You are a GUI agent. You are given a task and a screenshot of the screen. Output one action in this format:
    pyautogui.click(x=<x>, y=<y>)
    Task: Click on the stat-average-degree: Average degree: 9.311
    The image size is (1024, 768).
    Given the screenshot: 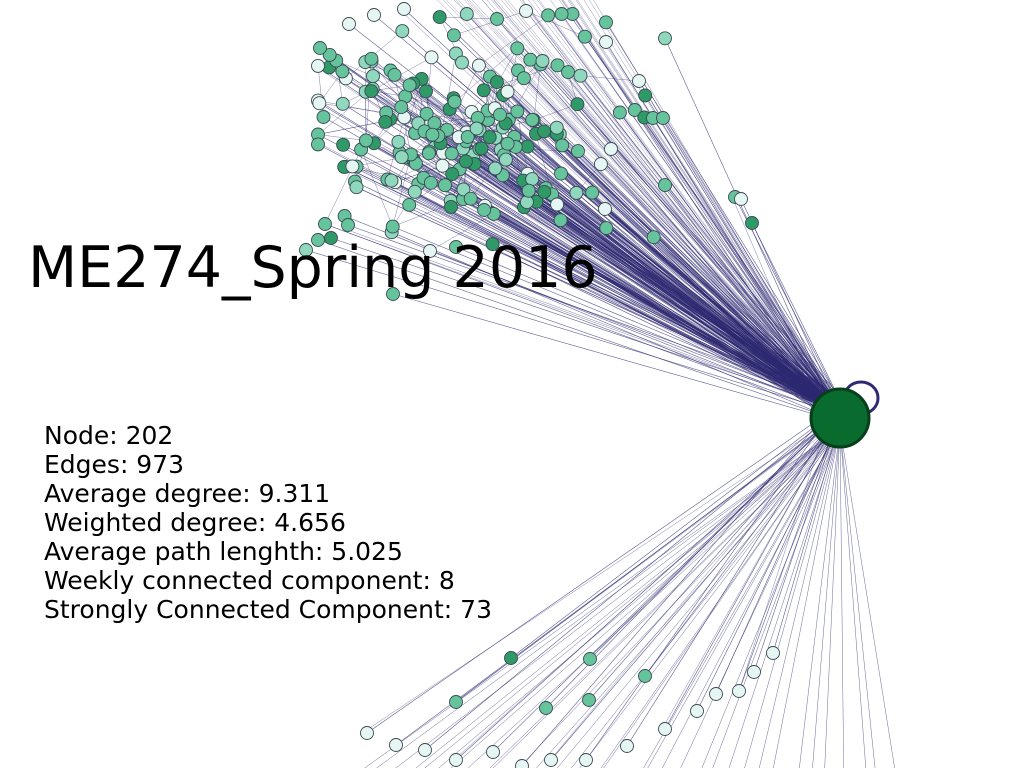 What is the action you would take?
    pyautogui.click(x=187, y=493)
    